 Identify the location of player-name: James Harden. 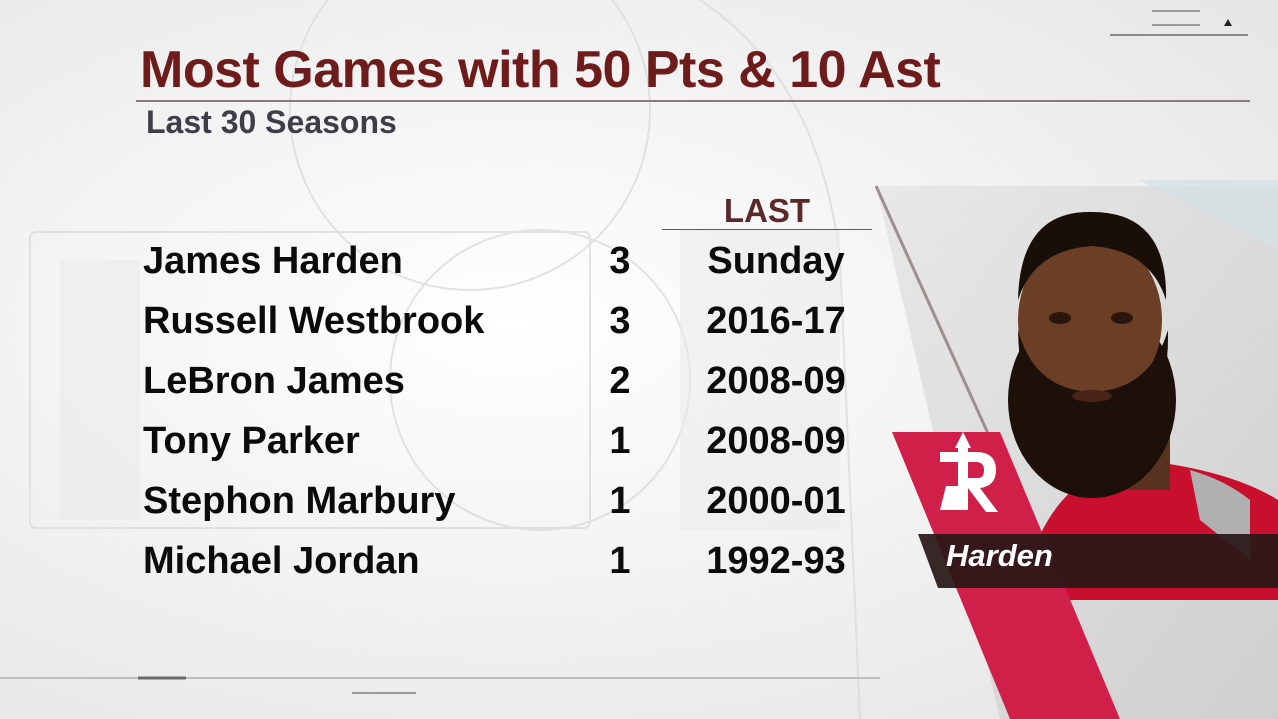
(273, 261).